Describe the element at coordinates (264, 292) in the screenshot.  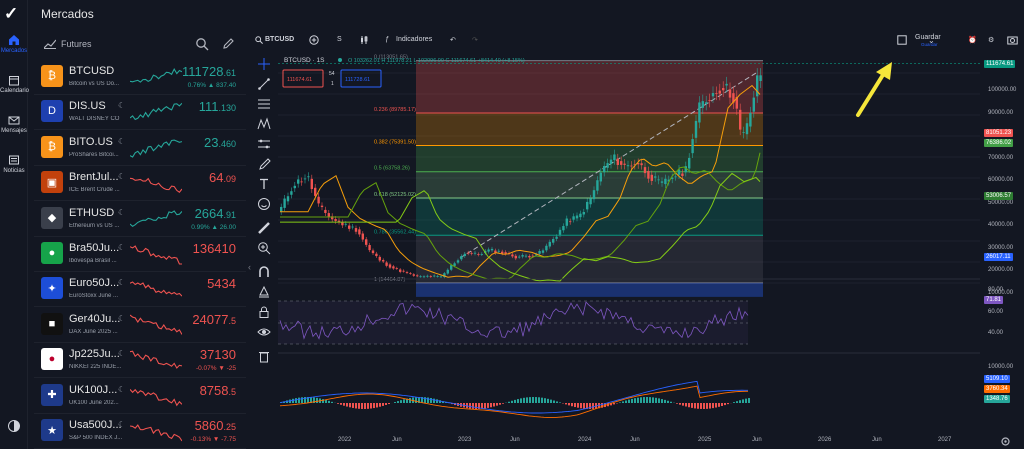
I see `lock-drawings-icon` at that location.